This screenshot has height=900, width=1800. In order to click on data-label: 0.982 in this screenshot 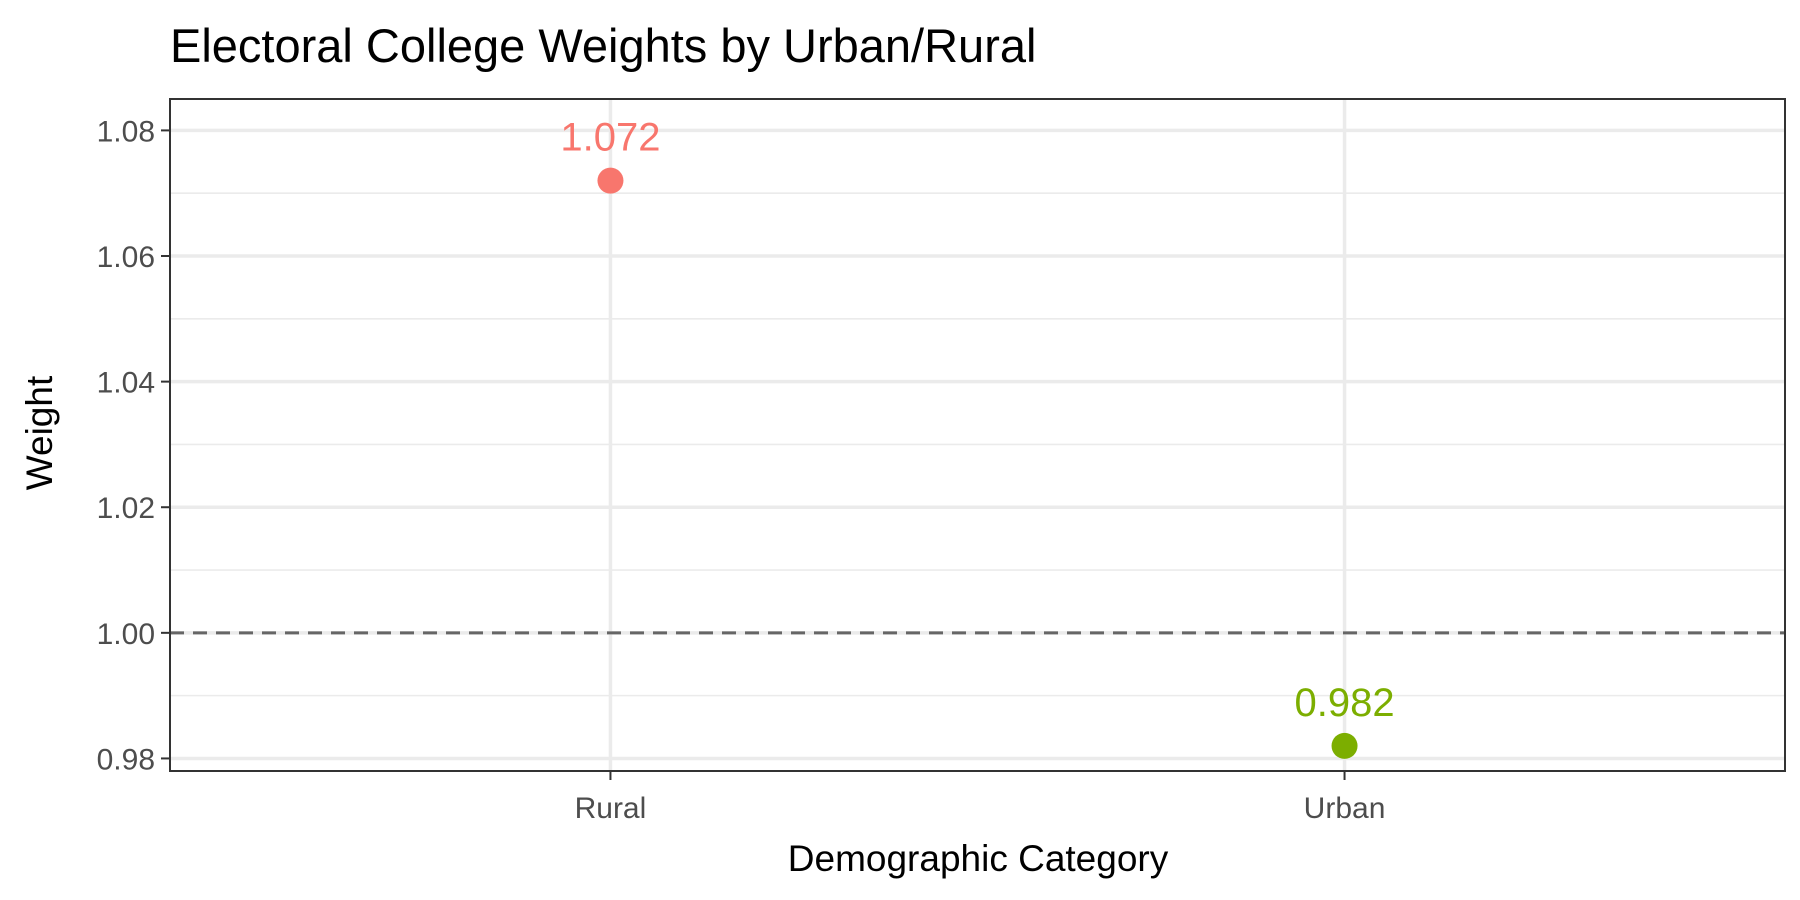, I will do `click(1344, 703)`.